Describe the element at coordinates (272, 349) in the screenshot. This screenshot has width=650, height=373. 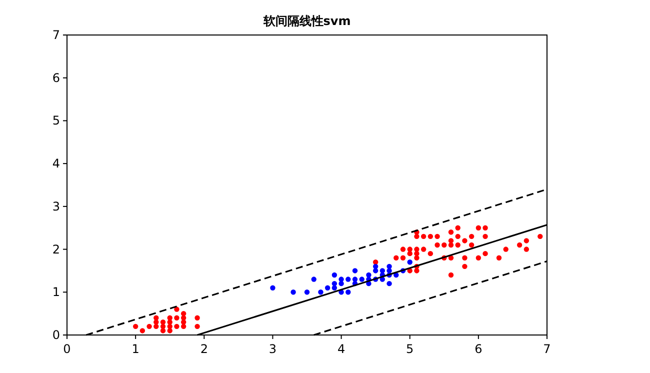
I see `x-tick-label: 3` at that location.